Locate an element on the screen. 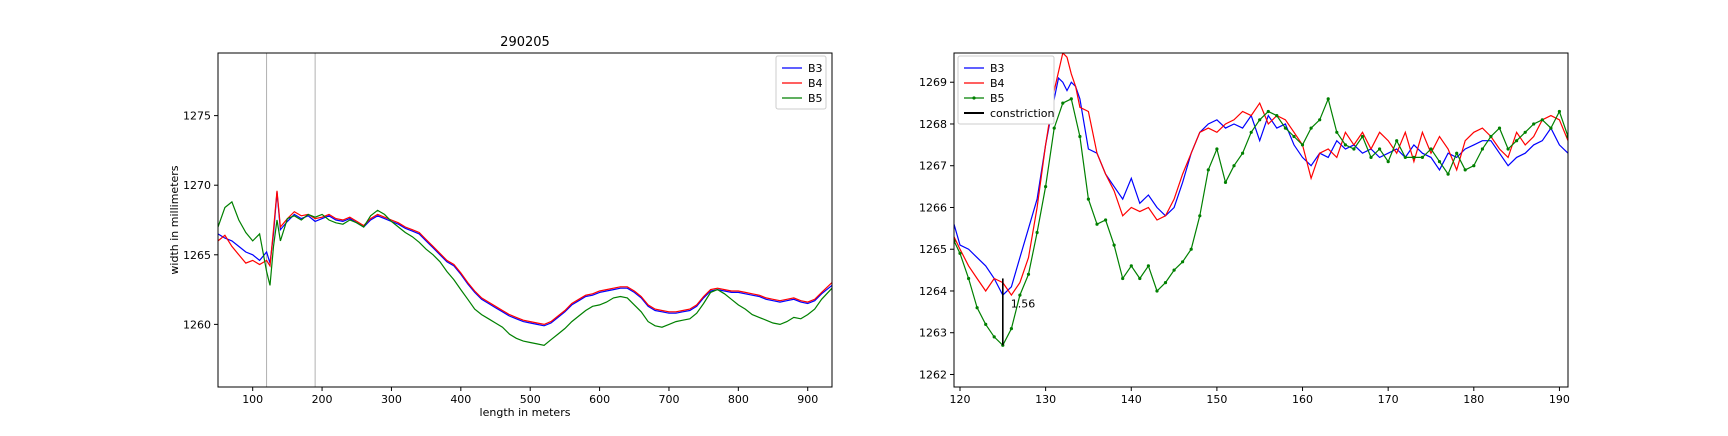  legend-marker is located at coordinates (974, 98).